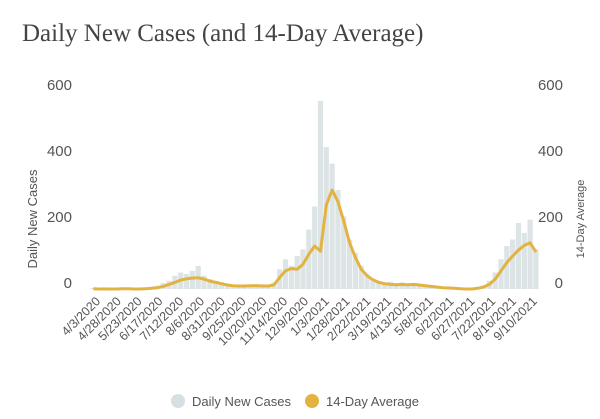 The image size is (600, 419). I want to click on legend-label-daily-new-cases: Daily New Cases, so click(241, 401).